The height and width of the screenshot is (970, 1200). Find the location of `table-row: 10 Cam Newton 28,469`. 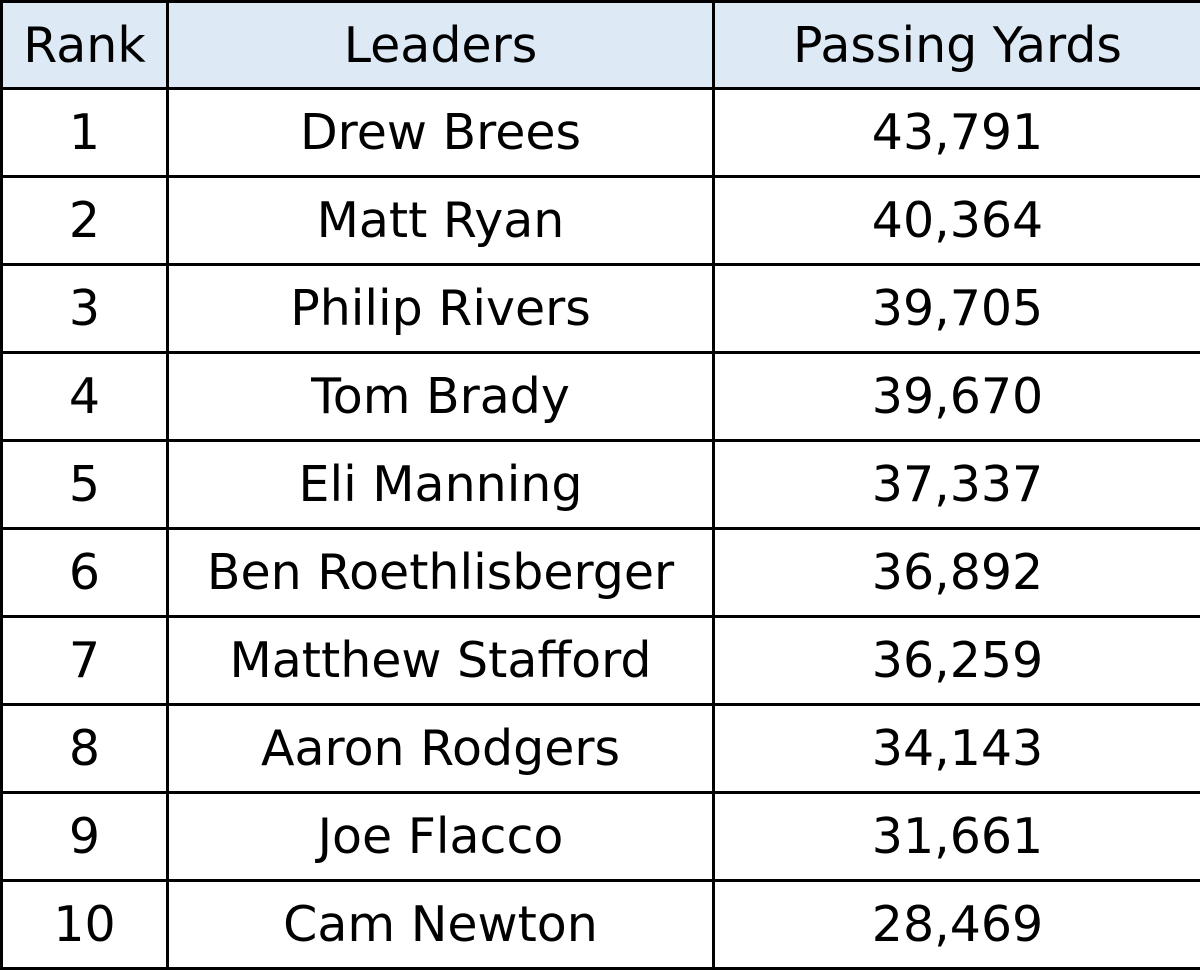

table-row: 10 Cam Newton 28,469 is located at coordinates (600, 924).